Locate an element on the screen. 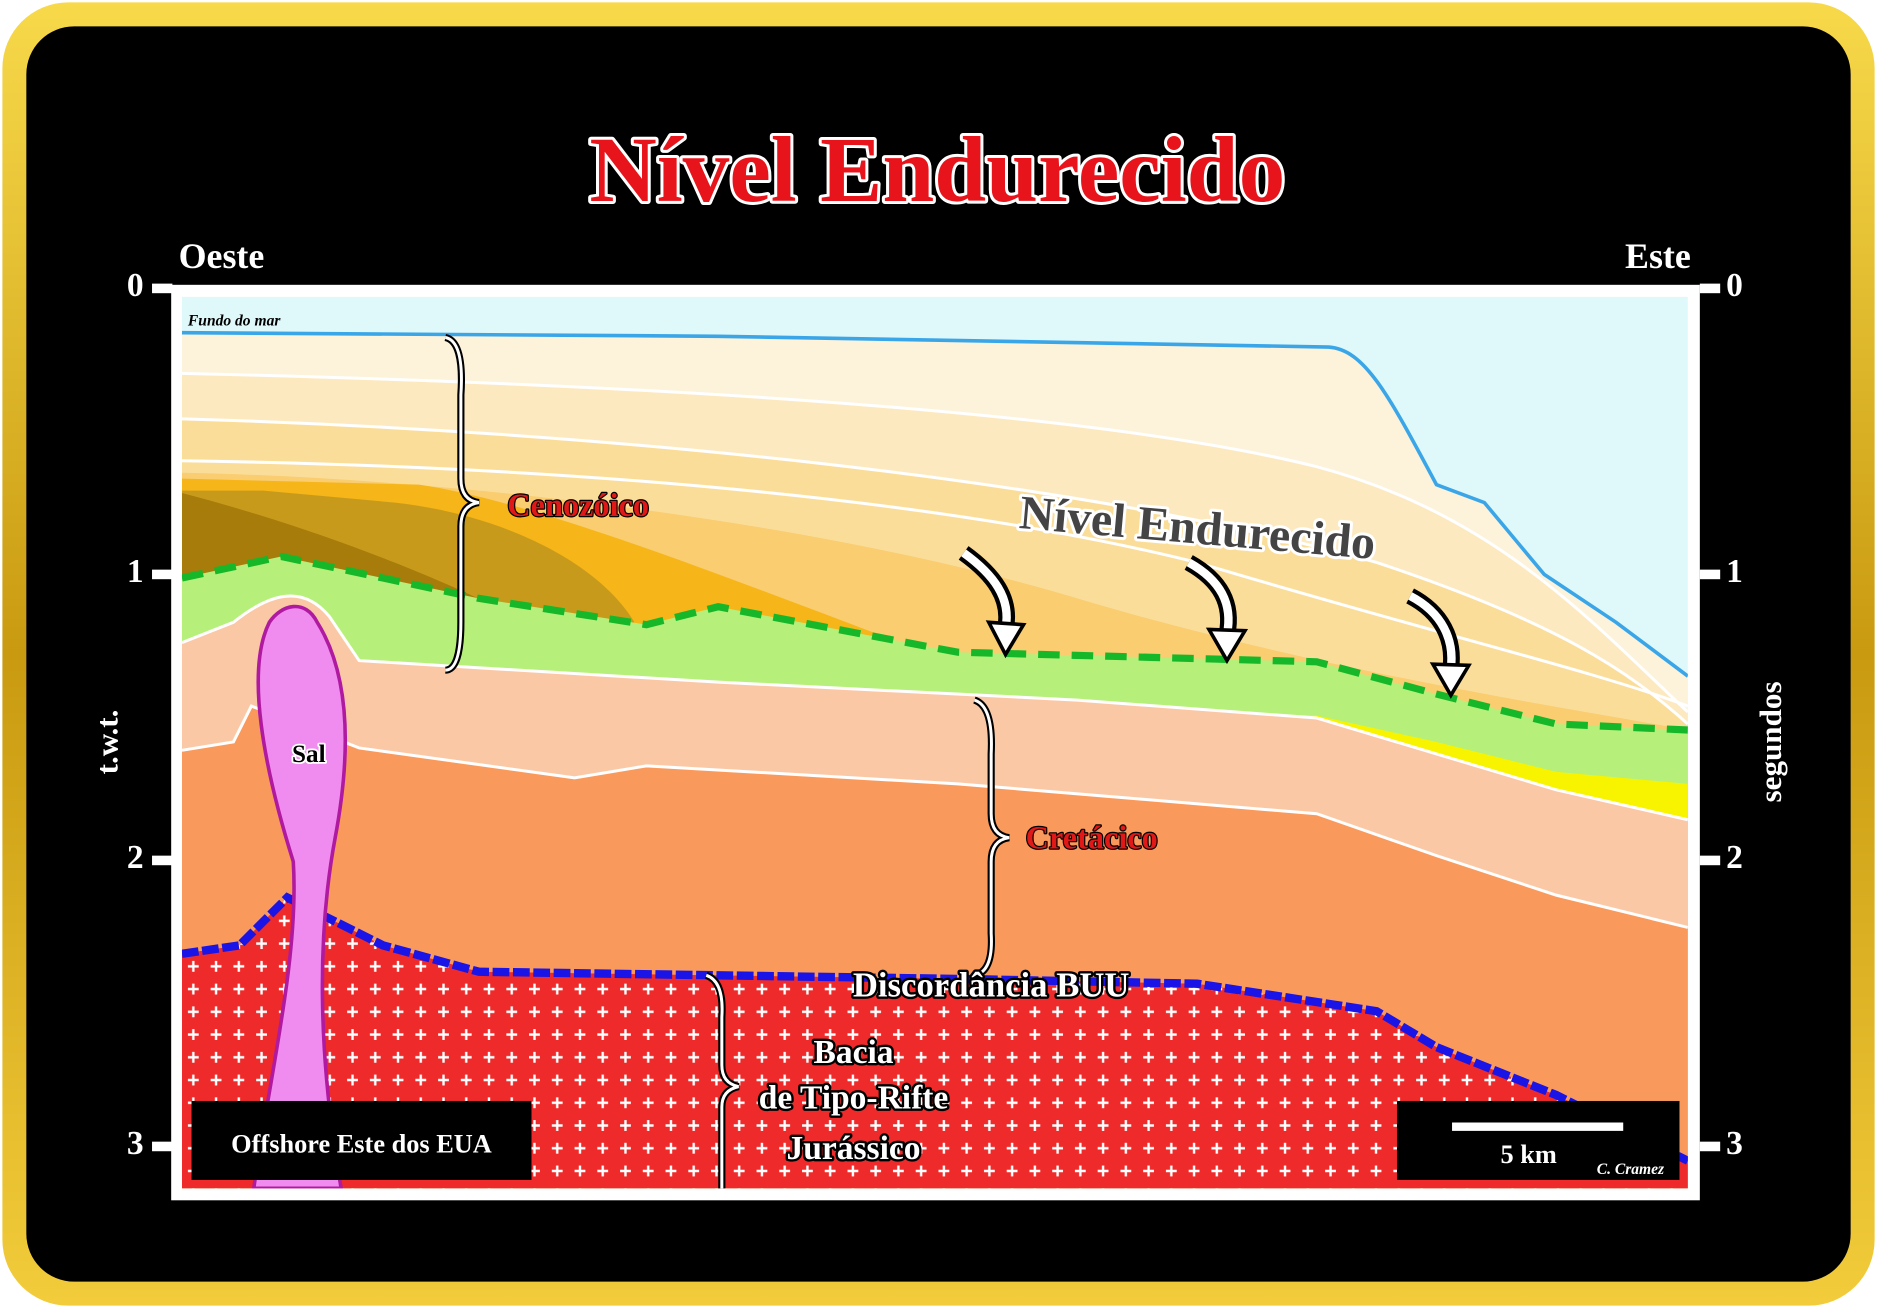 The image size is (1877, 1308). cretaceous-label: Cretácico is located at coordinates (1092, 838).